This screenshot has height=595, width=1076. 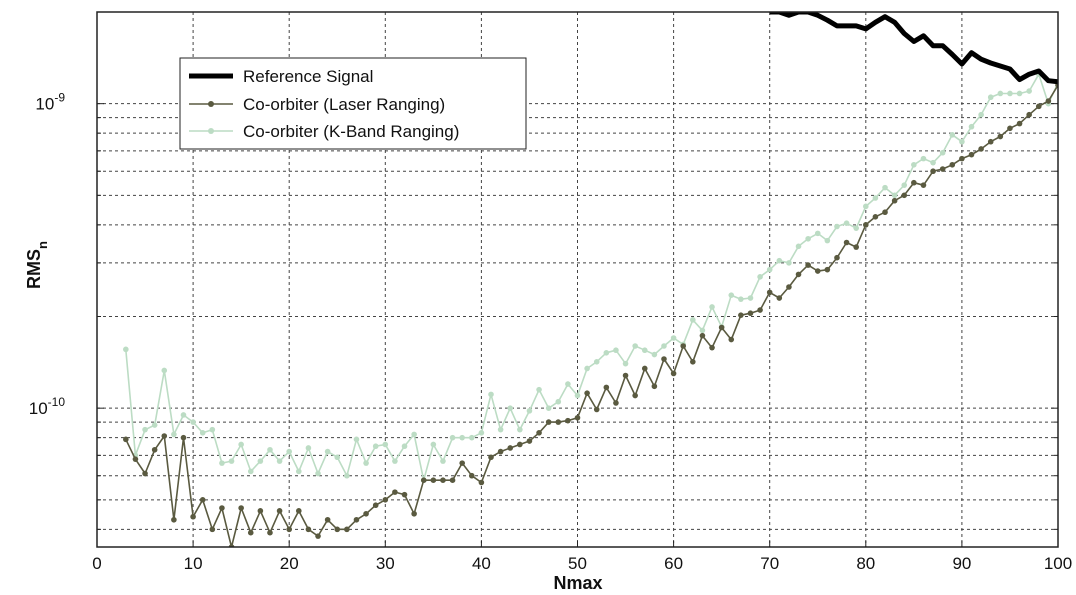 I want to click on y-axis-label: RMSn, so click(x=37, y=265).